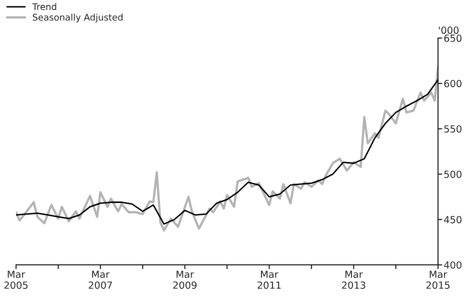  What do you see at coordinates (453, 84) in the screenshot?
I see `y-tick-label: 600` at bounding box center [453, 84].